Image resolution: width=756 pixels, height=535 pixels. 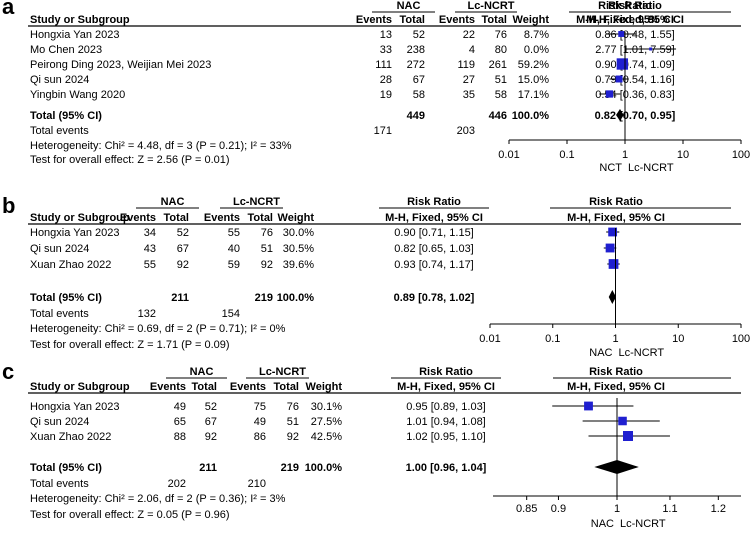 What do you see at coordinates (231, 314) in the screenshot?
I see `total-events-ctl: 154` at bounding box center [231, 314].